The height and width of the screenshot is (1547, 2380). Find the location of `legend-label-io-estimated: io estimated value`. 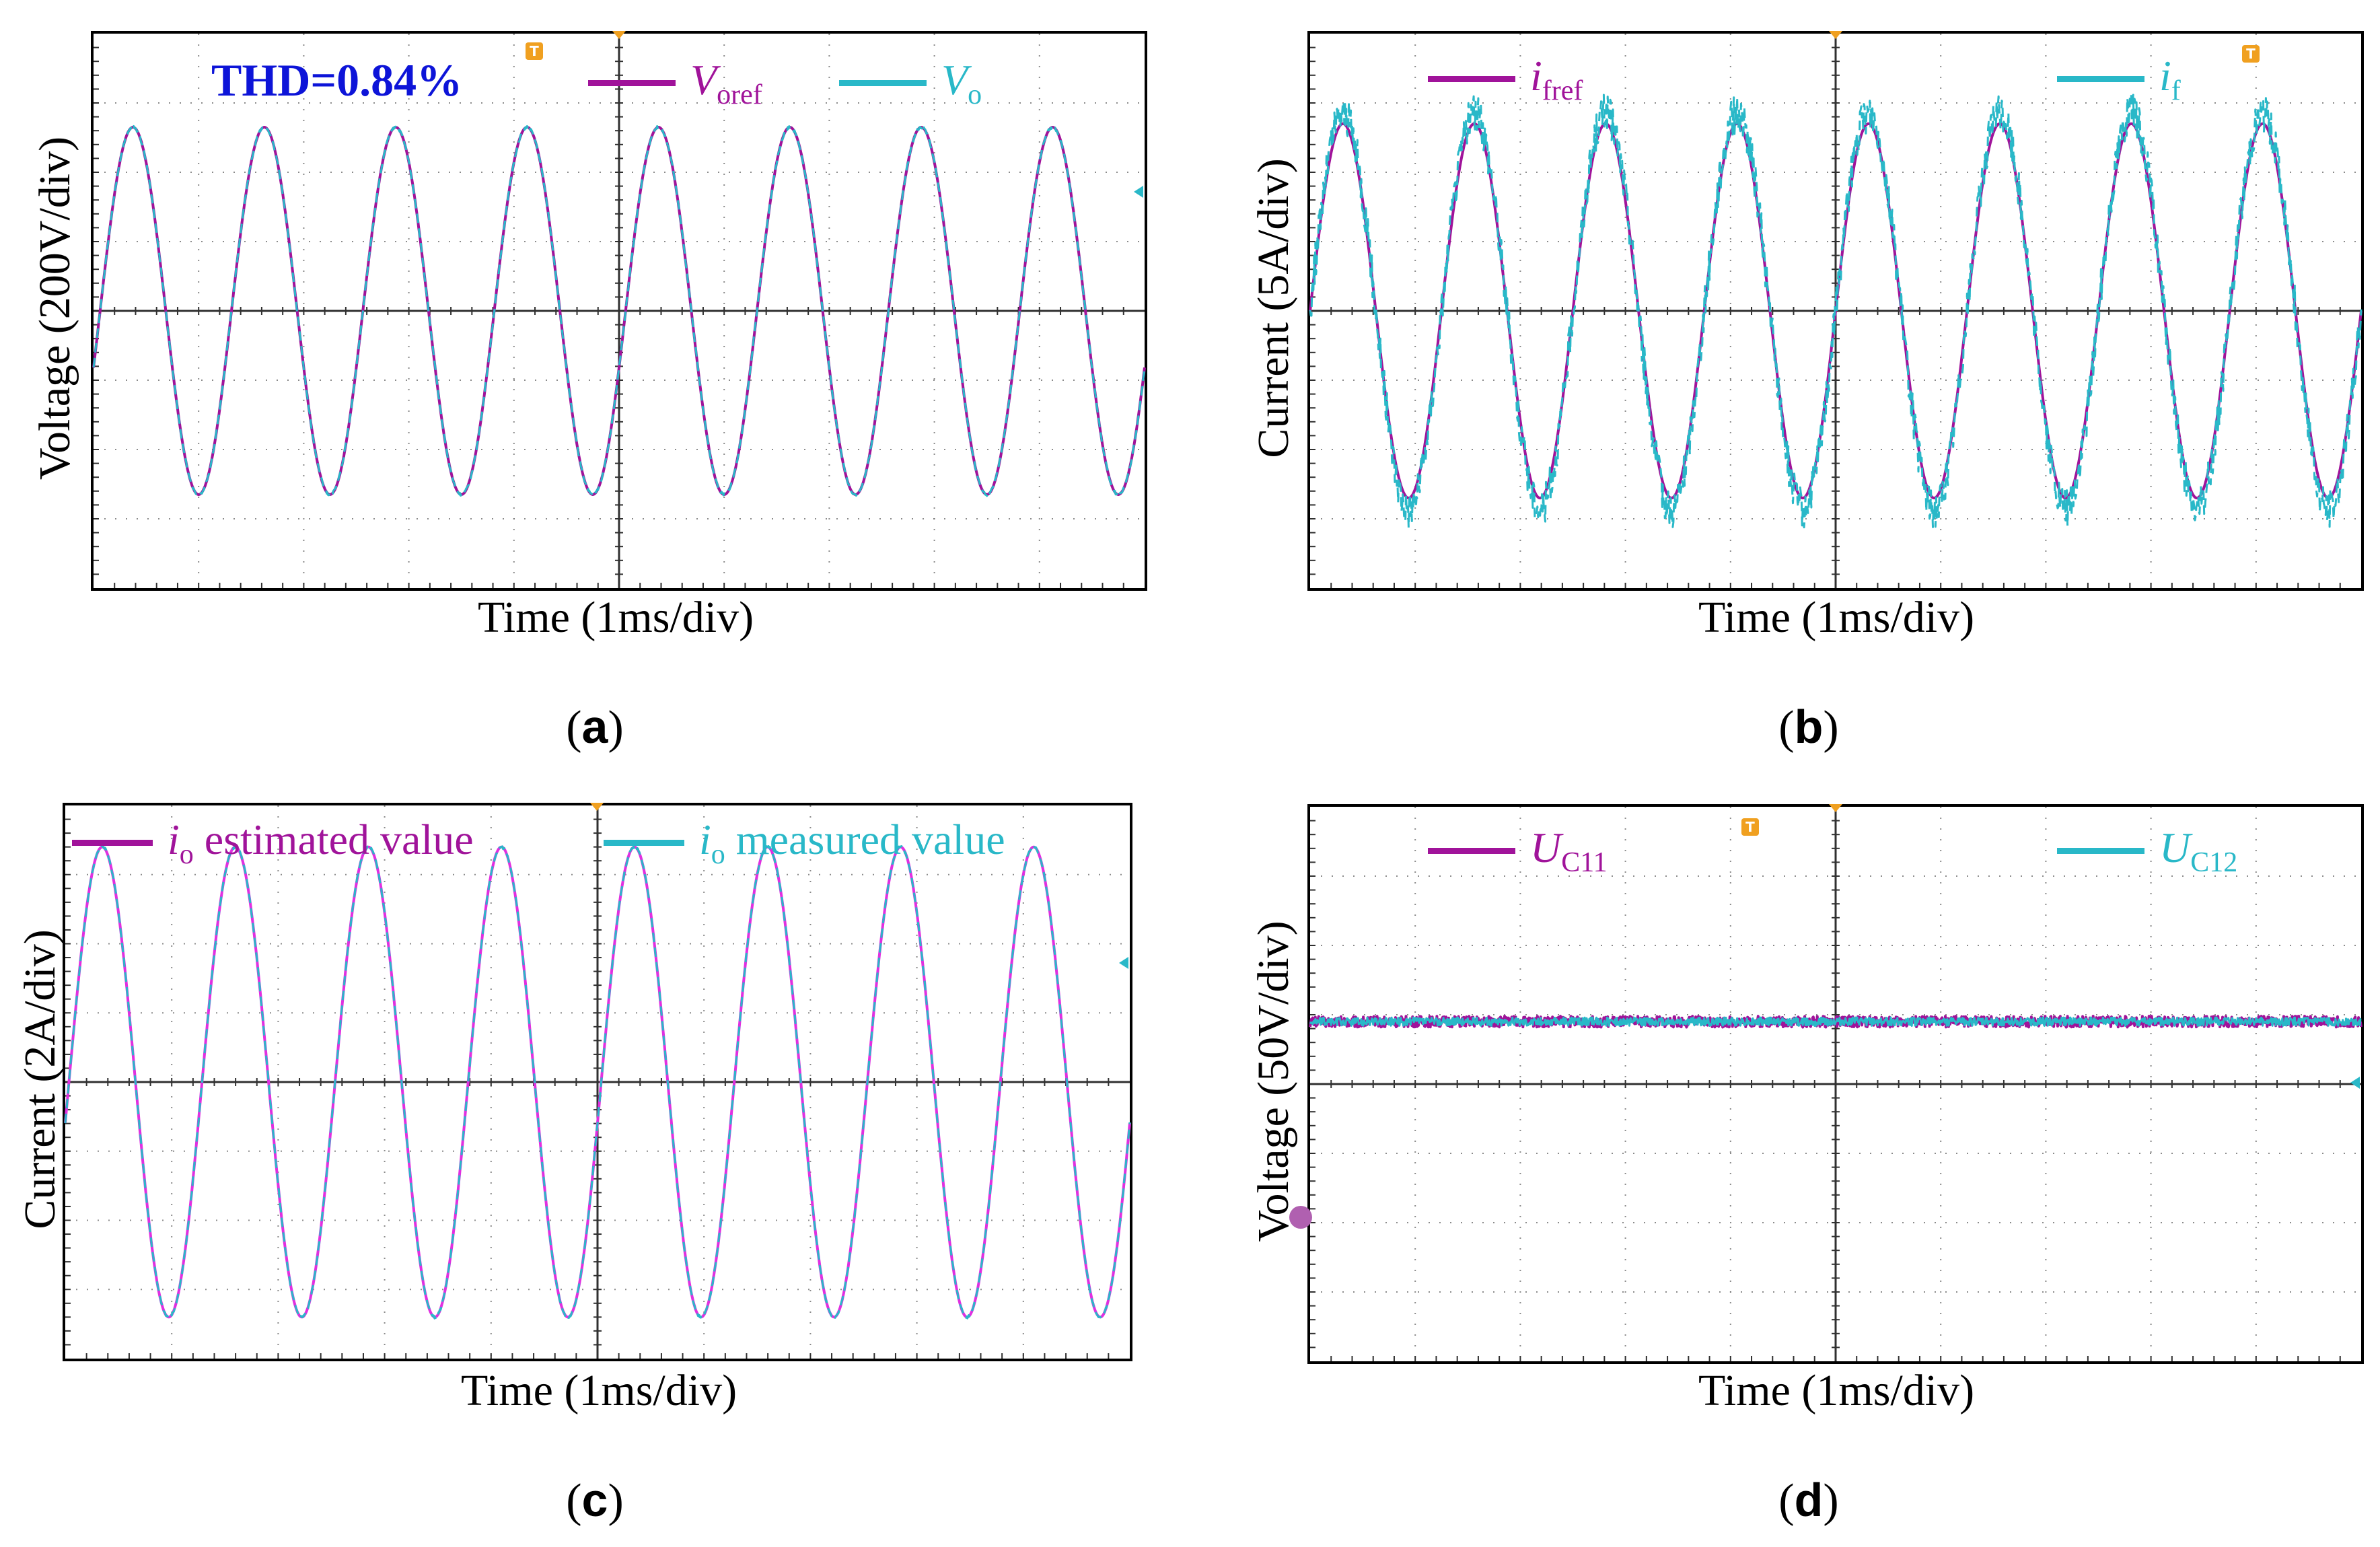

legend-label-io-estimated: io estimated value is located at coordinates (321, 843).